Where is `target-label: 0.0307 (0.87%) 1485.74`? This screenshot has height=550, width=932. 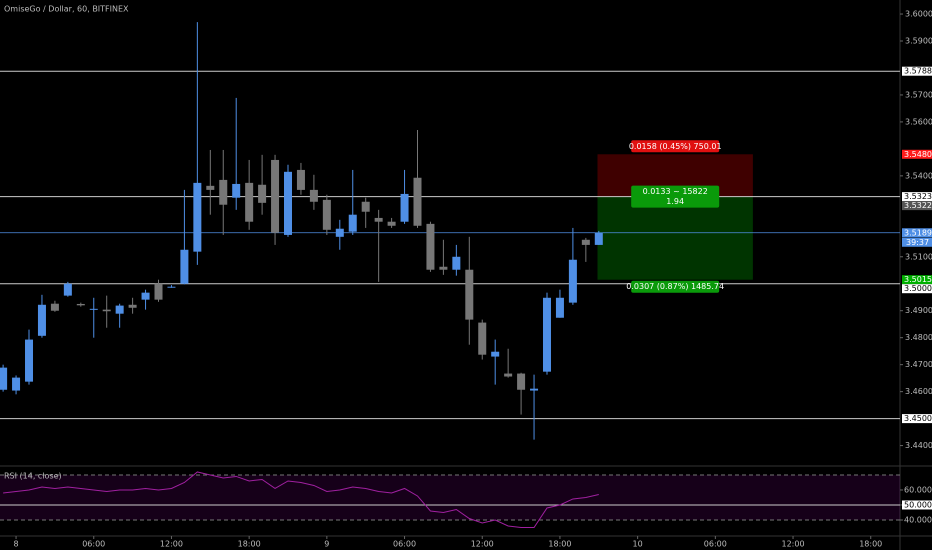
target-label: 0.0307 (0.87%) 1485.74 is located at coordinates (675, 286).